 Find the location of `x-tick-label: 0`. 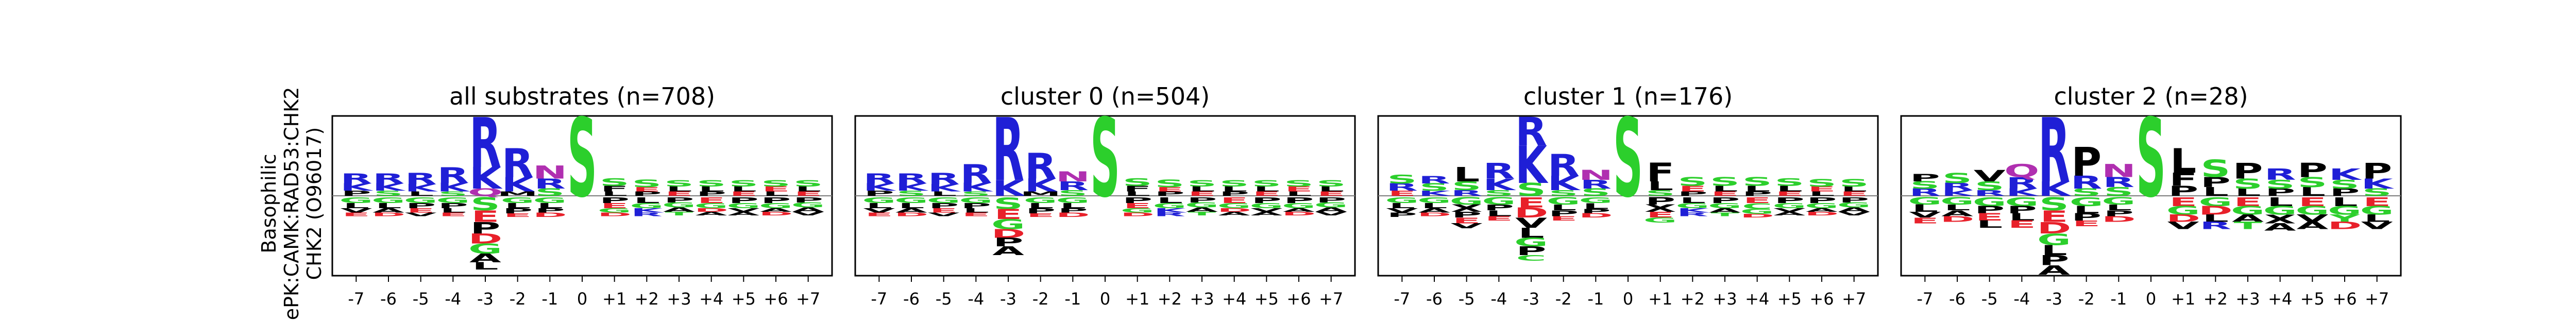

x-tick-label: 0 is located at coordinates (582, 299).